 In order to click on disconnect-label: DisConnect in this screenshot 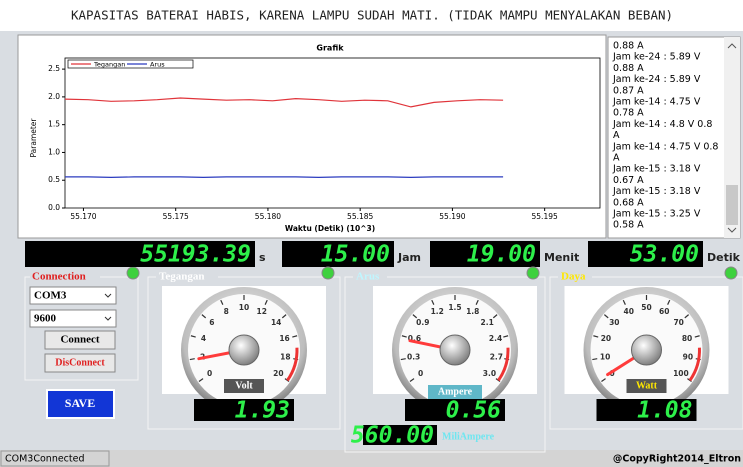, I will do `click(80, 362)`.